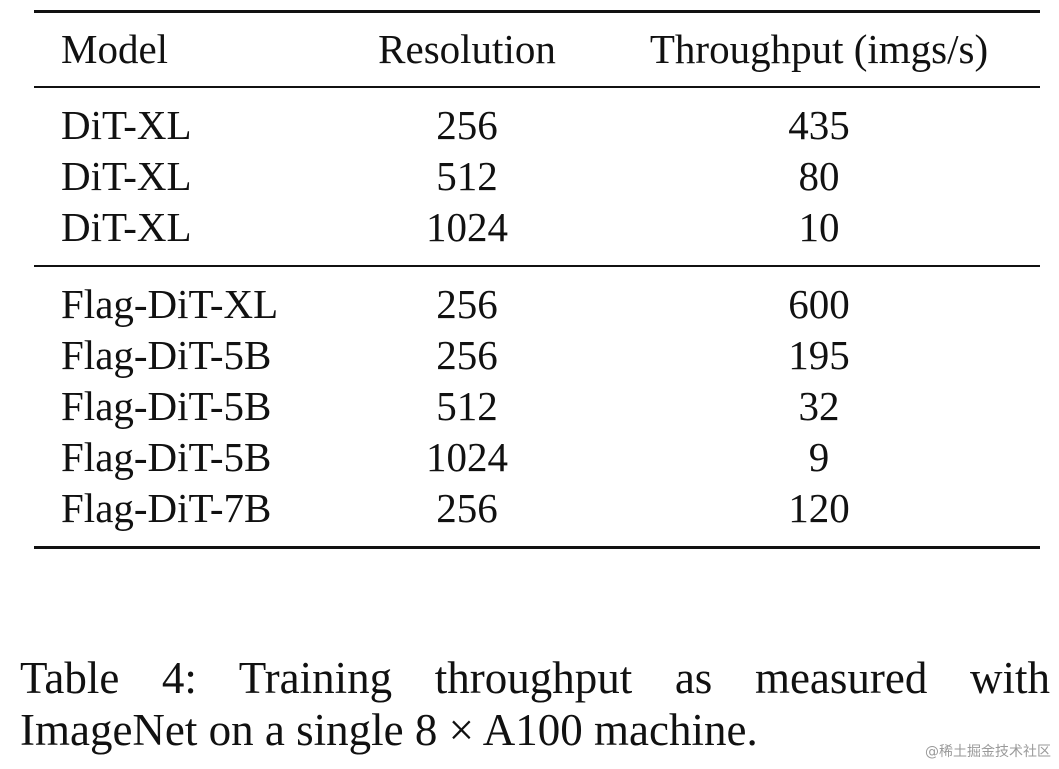 This screenshot has height=769, width=1059. What do you see at coordinates (819, 457) in the screenshot?
I see `cell-throughput: 9` at bounding box center [819, 457].